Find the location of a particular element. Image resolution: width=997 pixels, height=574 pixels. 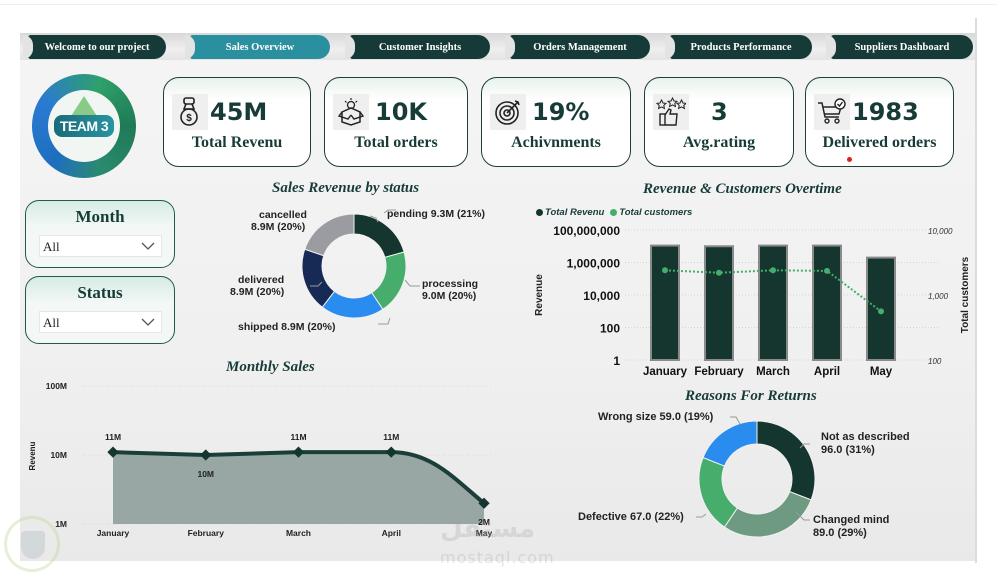

status-donut-chart is located at coordinates (354, 266).